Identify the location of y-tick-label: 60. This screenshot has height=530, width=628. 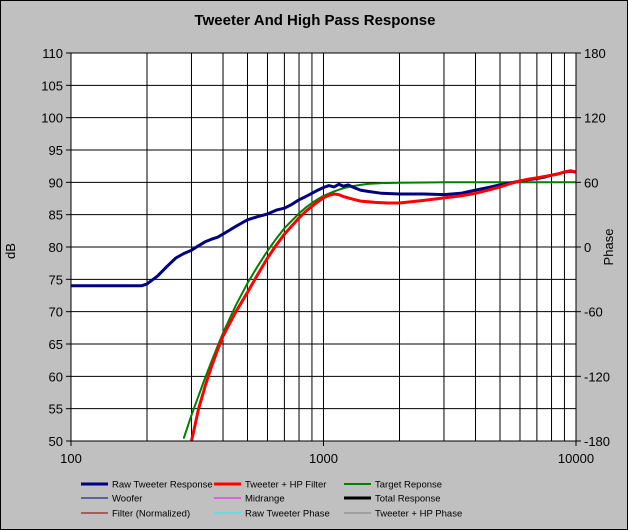
(56, 376).